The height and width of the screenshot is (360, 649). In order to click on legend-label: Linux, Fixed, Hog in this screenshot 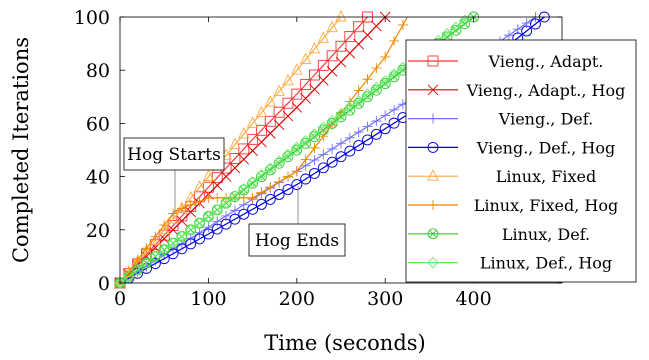, I will do `click(546, 205)`.